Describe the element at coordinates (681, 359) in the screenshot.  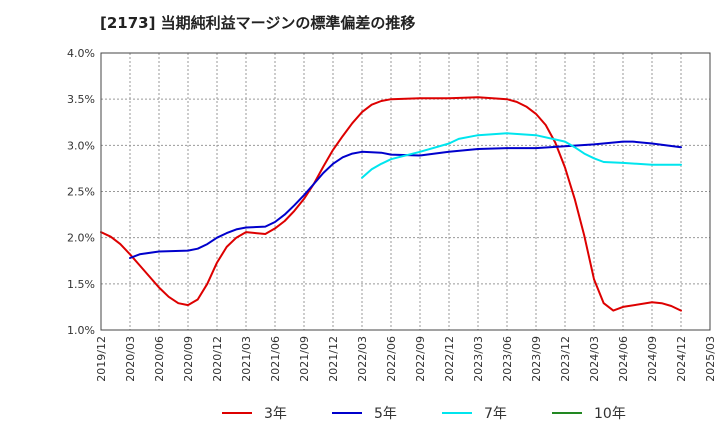
I see `x-tick-label: 2024/12` at that location.